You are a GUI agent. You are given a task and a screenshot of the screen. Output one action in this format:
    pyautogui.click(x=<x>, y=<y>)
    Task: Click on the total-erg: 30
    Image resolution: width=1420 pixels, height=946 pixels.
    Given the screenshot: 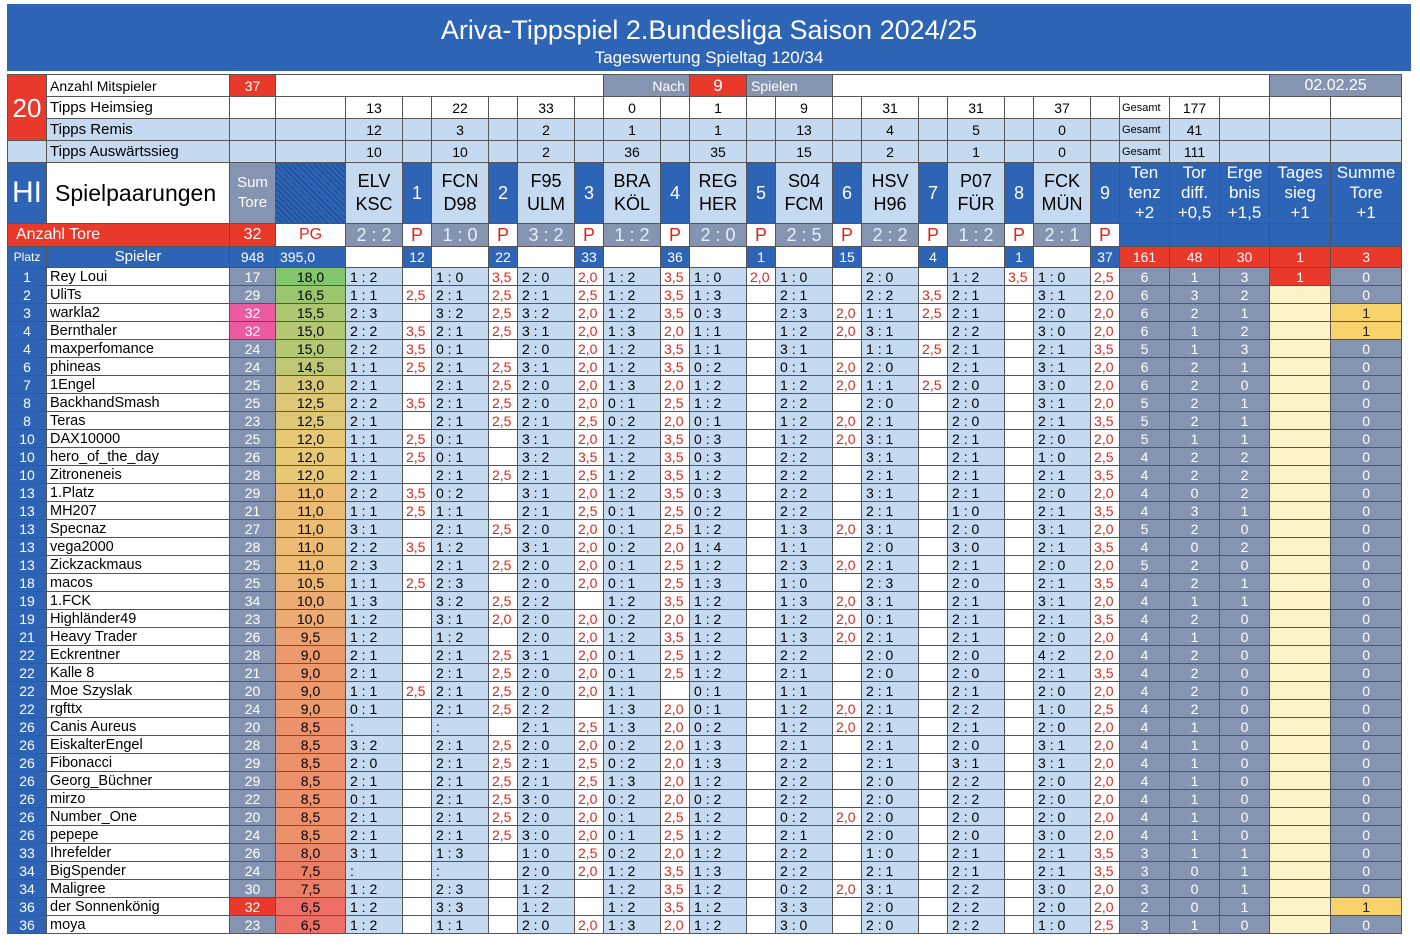 What is the action you would take?
    pyautogui.click(x=1245, y=257)
    